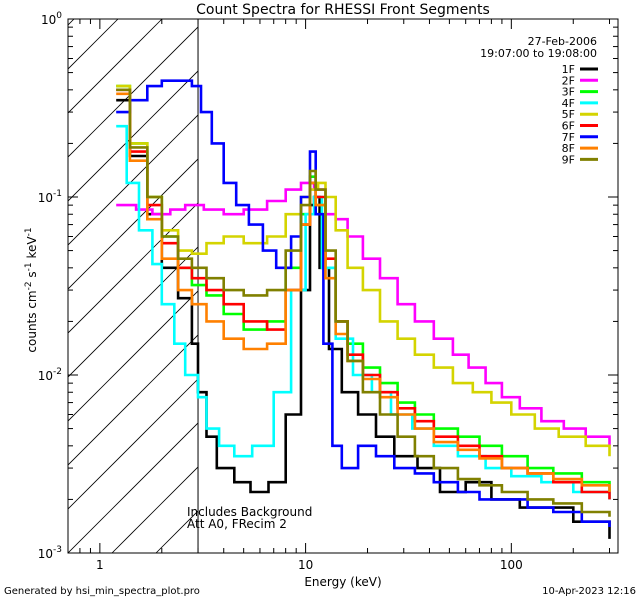 This screenshot has height=600, width=640. Describe the element at coordinates (568, 137) in the screenshot. I see `legend-label-7F: 7F` at that location.